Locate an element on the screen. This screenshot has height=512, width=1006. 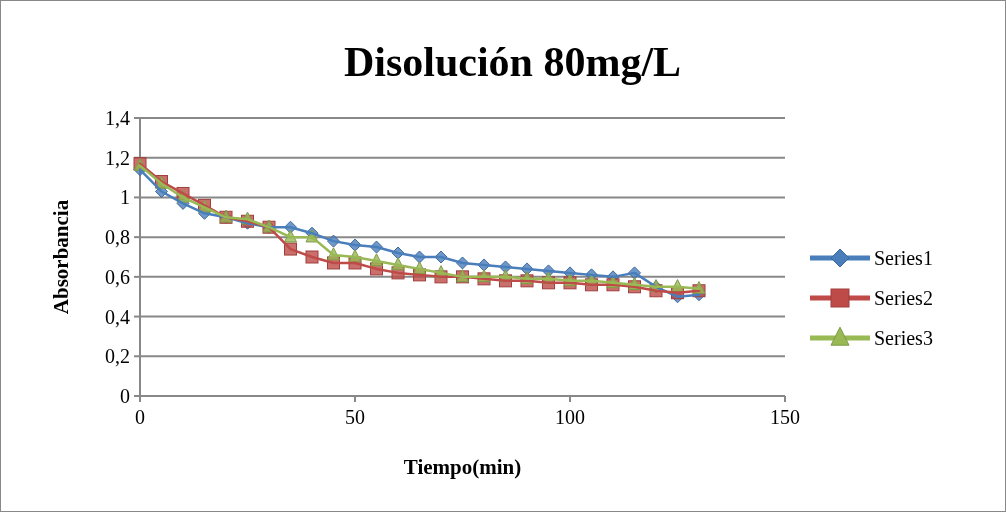
y-tick-label: 1,4 is located at coordinates (117, 118).